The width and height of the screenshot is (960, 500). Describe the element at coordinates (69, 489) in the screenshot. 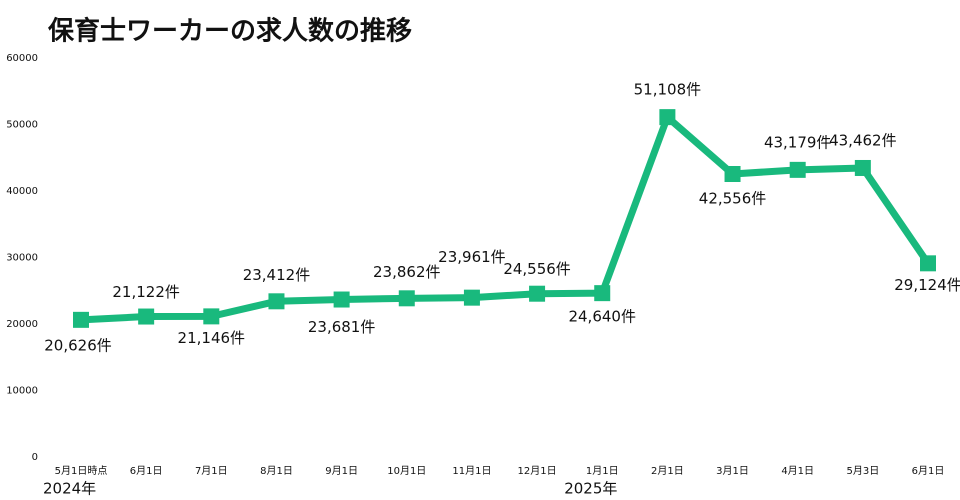

I see `year-label: 2024年` at that location.